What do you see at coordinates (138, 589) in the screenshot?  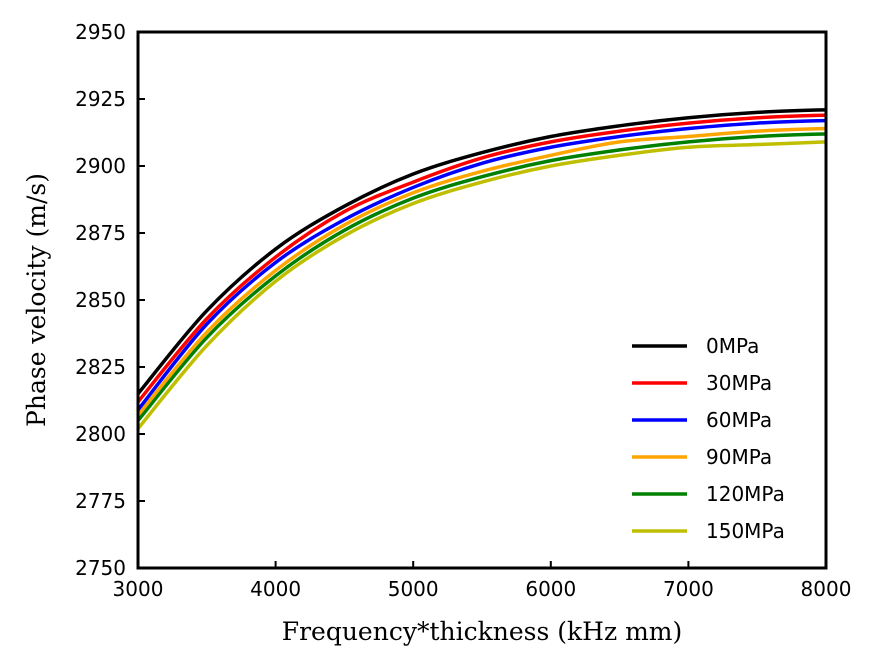 I see `x-tick-label: 3000` at bounding box center [138, 589].